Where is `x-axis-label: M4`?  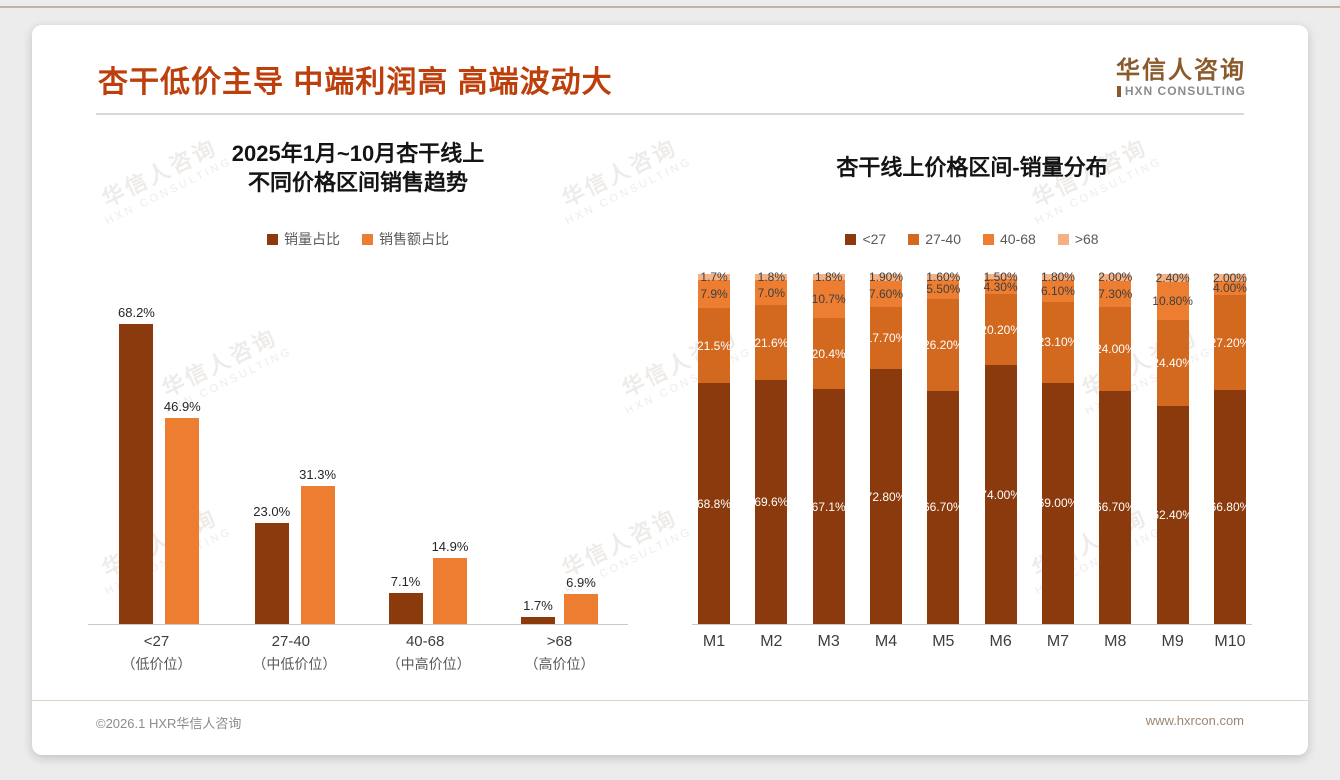
x-axis-label: M4 is located at coordinates (886, 641).